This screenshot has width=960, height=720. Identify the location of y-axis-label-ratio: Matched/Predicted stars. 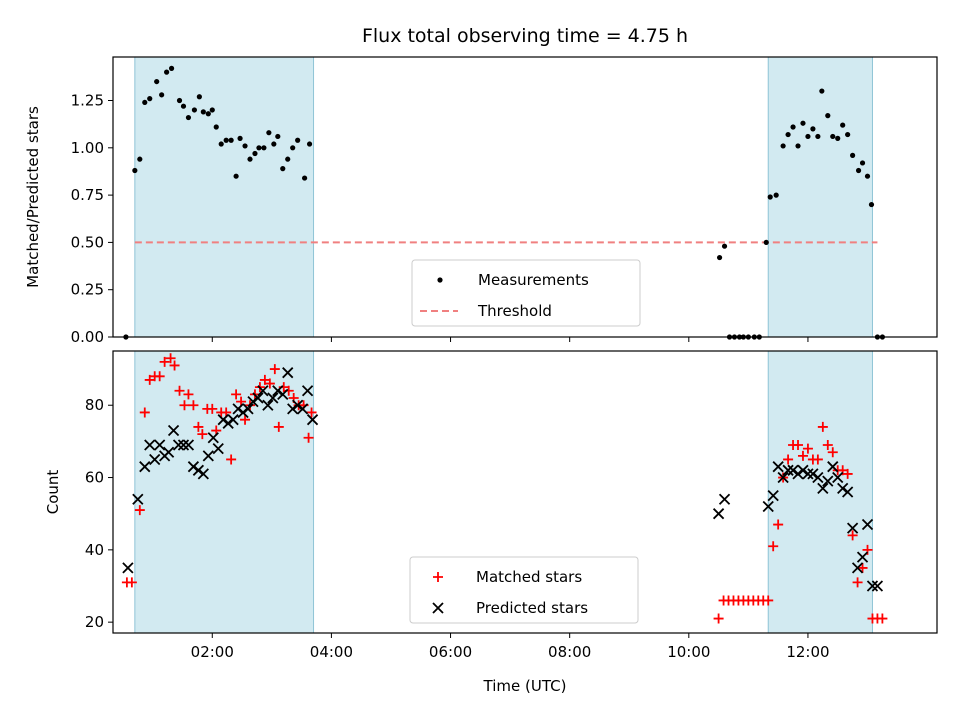
(33, 197).